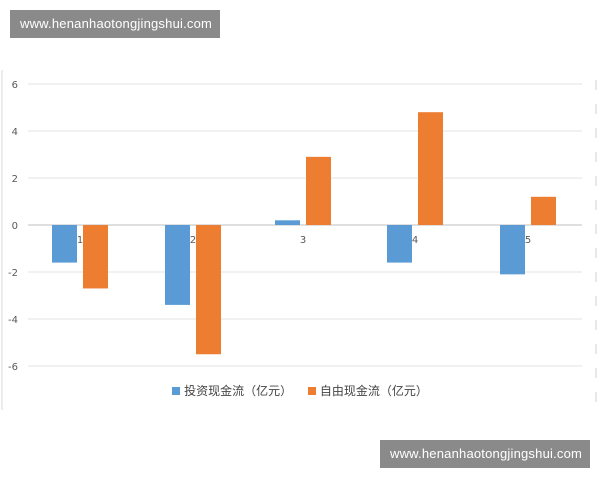 Image resolution: width=600 pixels, height=480 pixels. Describe the element at coordinates (80, 240) in the screenshot. I see `x-tick-label: 1` at that location.